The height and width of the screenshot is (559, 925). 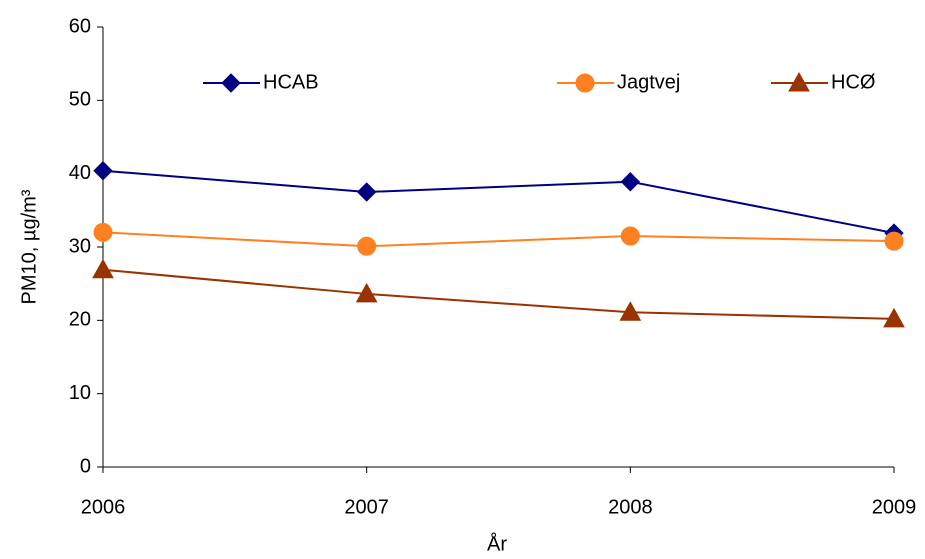 What do you see at coordinates (80, 100) in the screenshot?
I see `y-tick-label: 50` at bounding box center [80, 100].